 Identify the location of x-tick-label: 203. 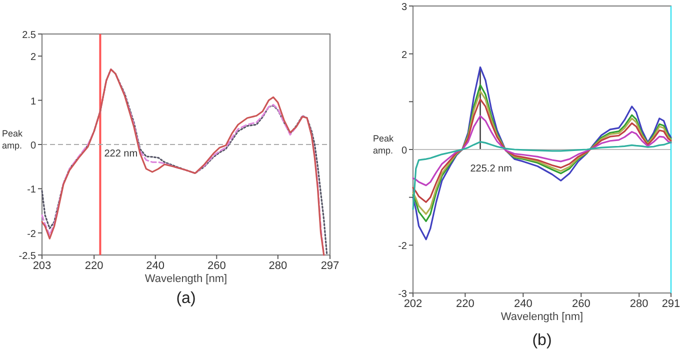
(42, 266).